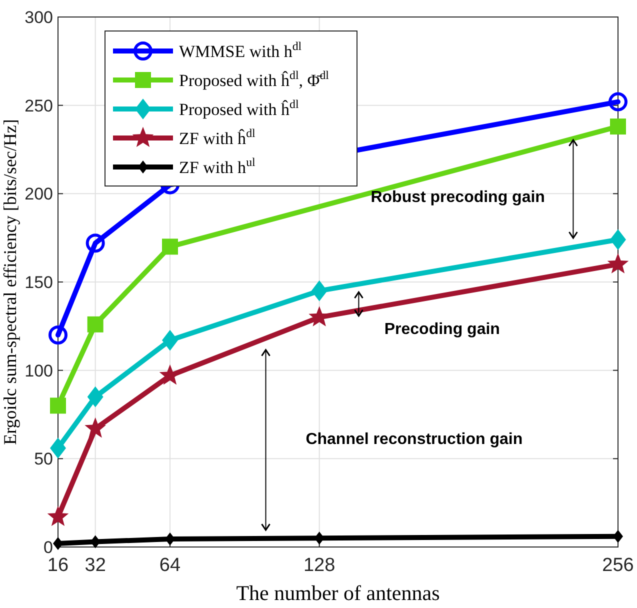 This screenshot has width=637, height=608. Describe the element at coordinates (217, 137) in the screenshot. I see `legend-label: ZF with ĥ$^{dl}$` at that location.